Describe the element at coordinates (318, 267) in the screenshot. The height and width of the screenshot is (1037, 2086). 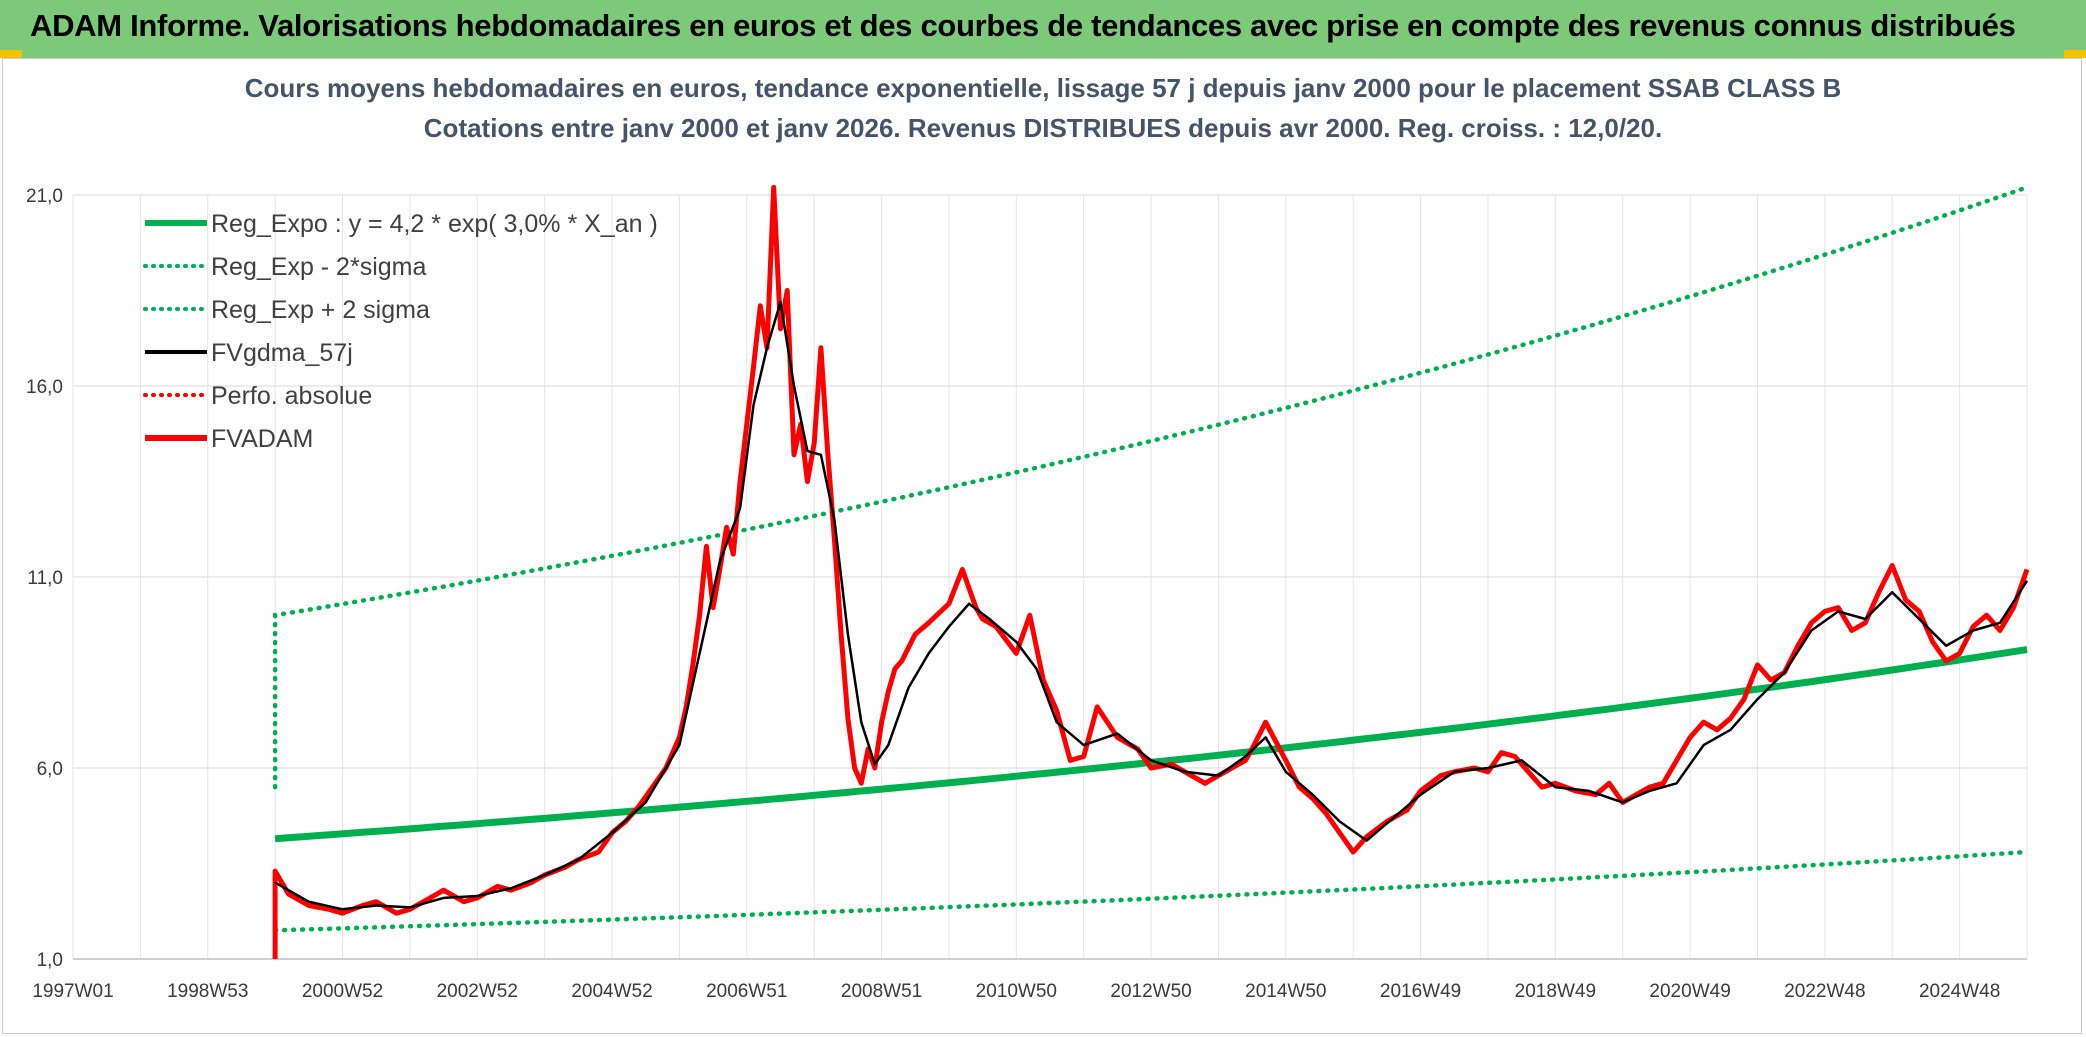
I see `legend-label-low: Reg_Exp - 2*sigma` at that location.